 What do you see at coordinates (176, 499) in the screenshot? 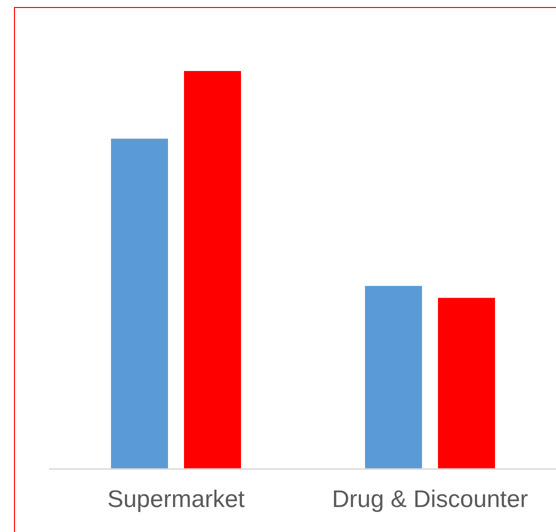
I see `x-tick-label: Supermarket` at bounding box center [176, 499].